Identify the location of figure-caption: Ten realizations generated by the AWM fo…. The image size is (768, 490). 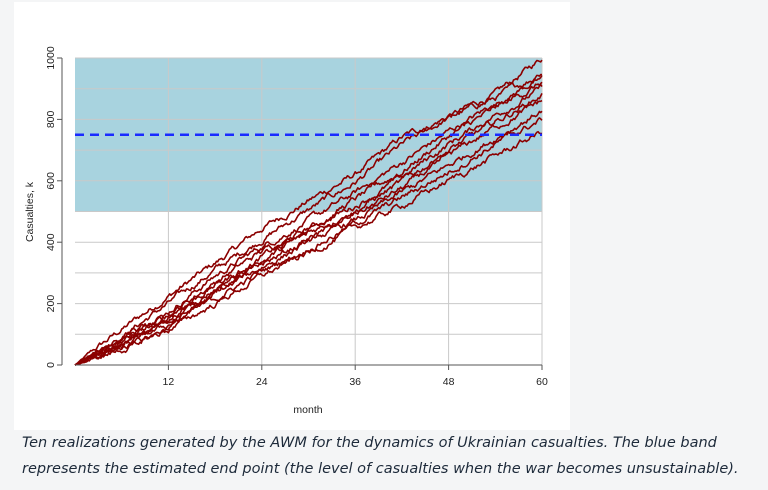
(380, 456).